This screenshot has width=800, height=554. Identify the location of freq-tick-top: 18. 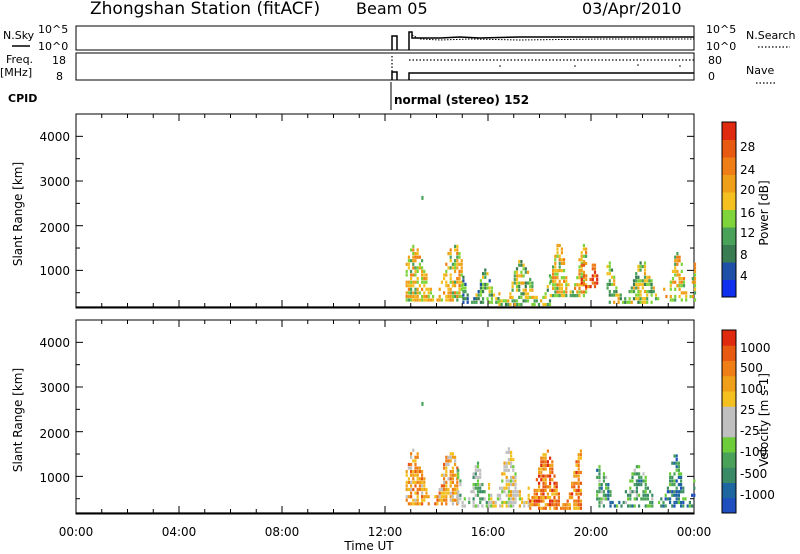
(59, 60).